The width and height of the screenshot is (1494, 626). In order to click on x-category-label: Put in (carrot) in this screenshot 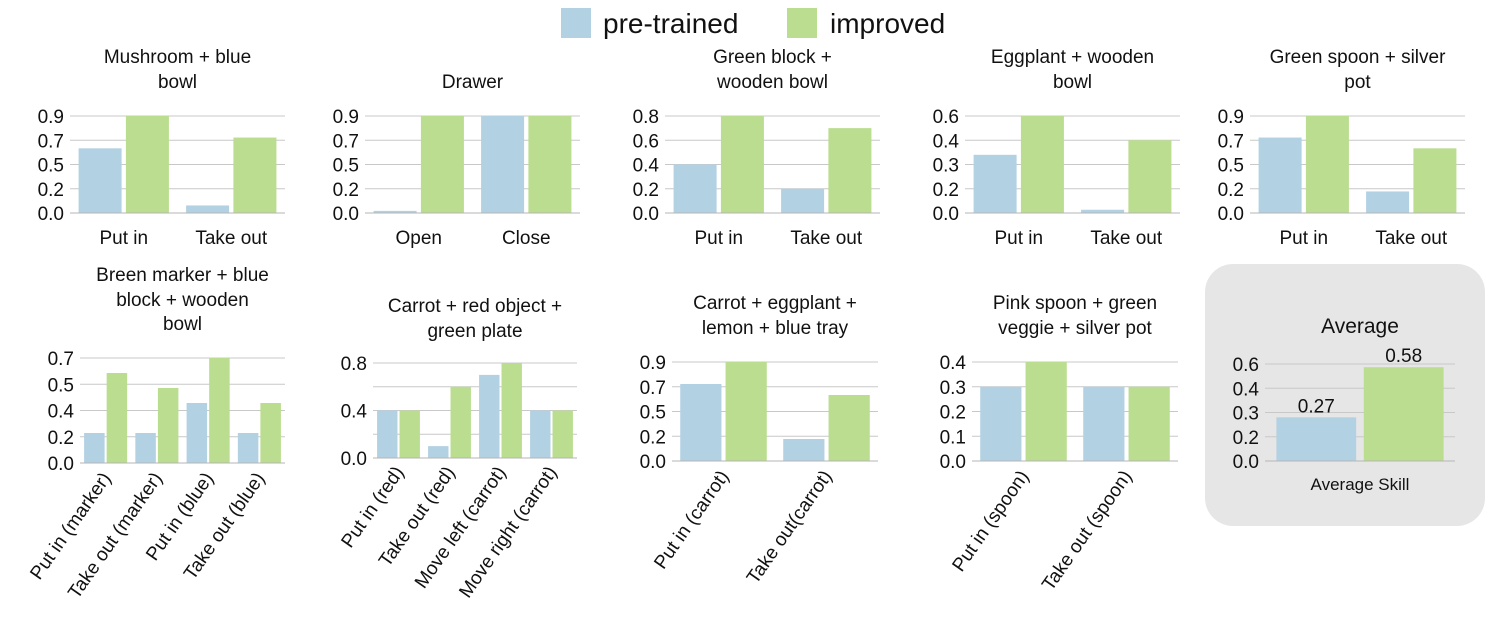, I will do `click(691, 520)`.